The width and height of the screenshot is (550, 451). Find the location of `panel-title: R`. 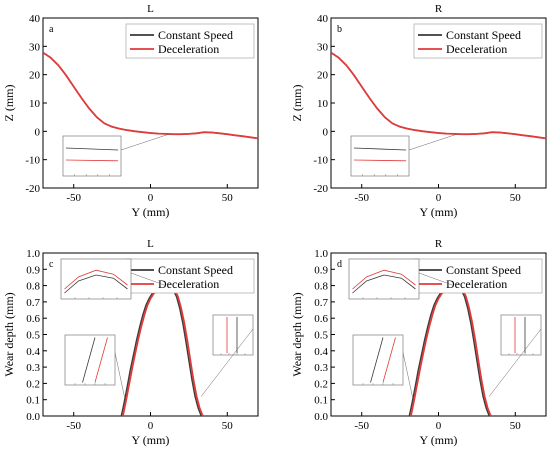

panel-title: R is located at coordinates (439, 244).